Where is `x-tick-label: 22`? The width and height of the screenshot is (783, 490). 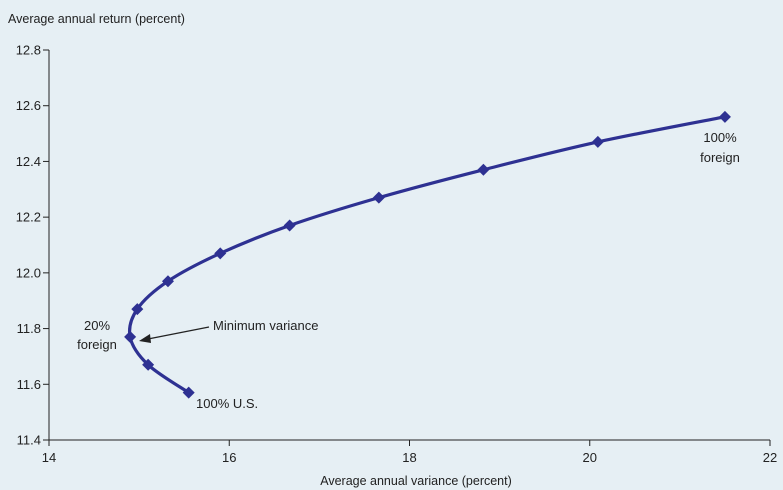 x-tick-label: 22 is located at coordinates (770, 457).